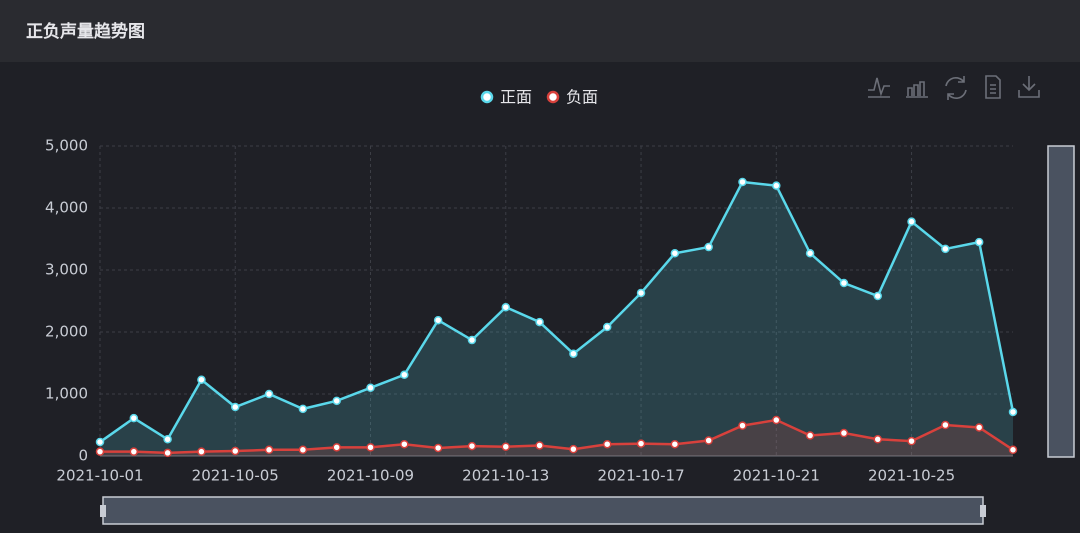 Image resolution: width=1080 pixels, height=533 pixels. I want to click on legend: 正面 负面, so click(539, 97).